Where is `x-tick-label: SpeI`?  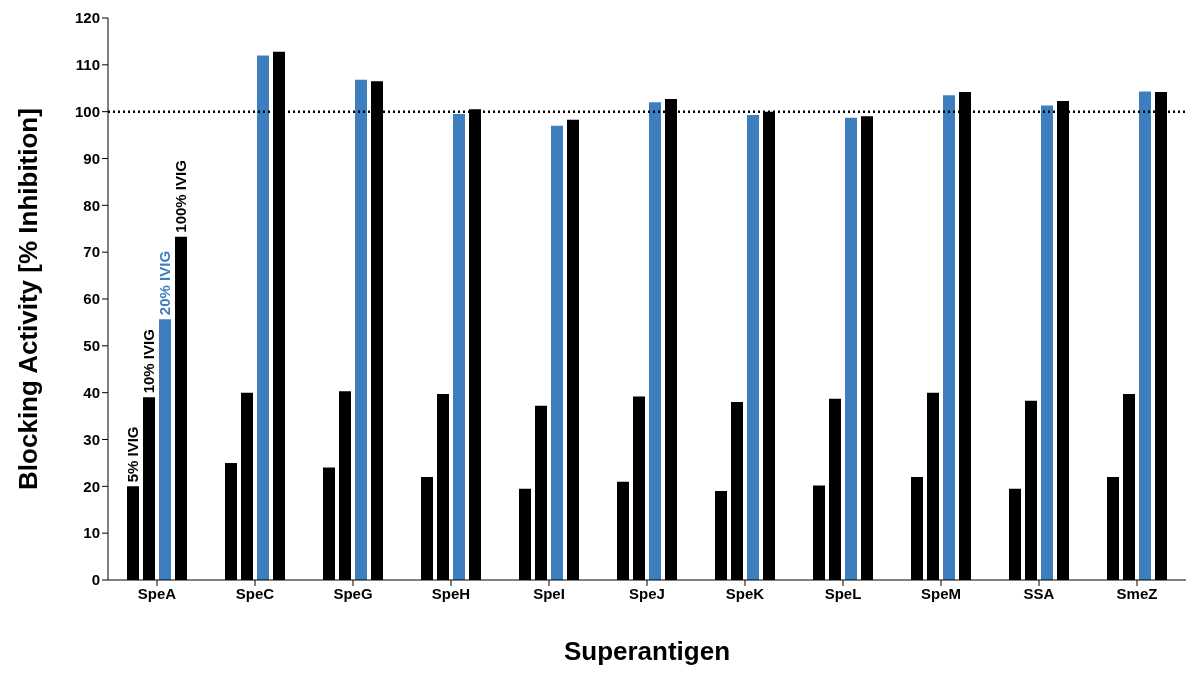 x-tick-label: SpeI is located at coordinates (549, 593).